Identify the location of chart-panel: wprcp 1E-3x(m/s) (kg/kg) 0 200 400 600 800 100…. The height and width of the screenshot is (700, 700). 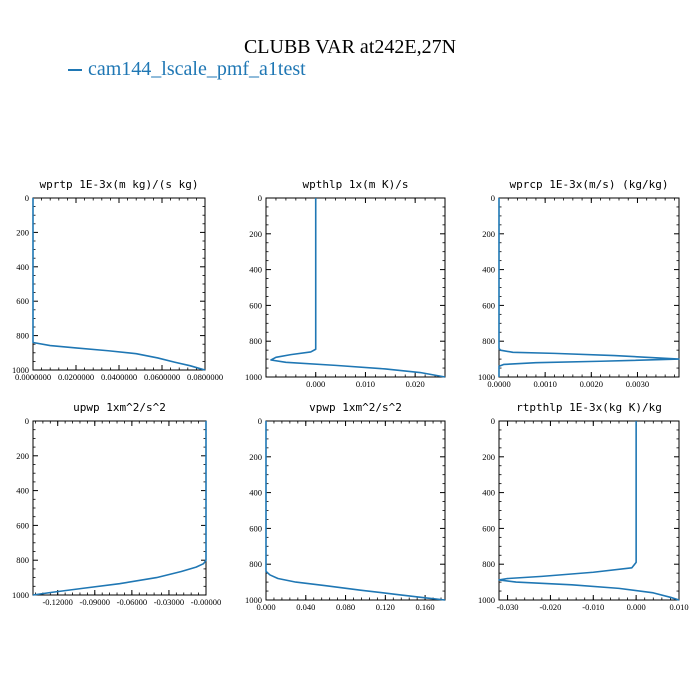
(579, 283).